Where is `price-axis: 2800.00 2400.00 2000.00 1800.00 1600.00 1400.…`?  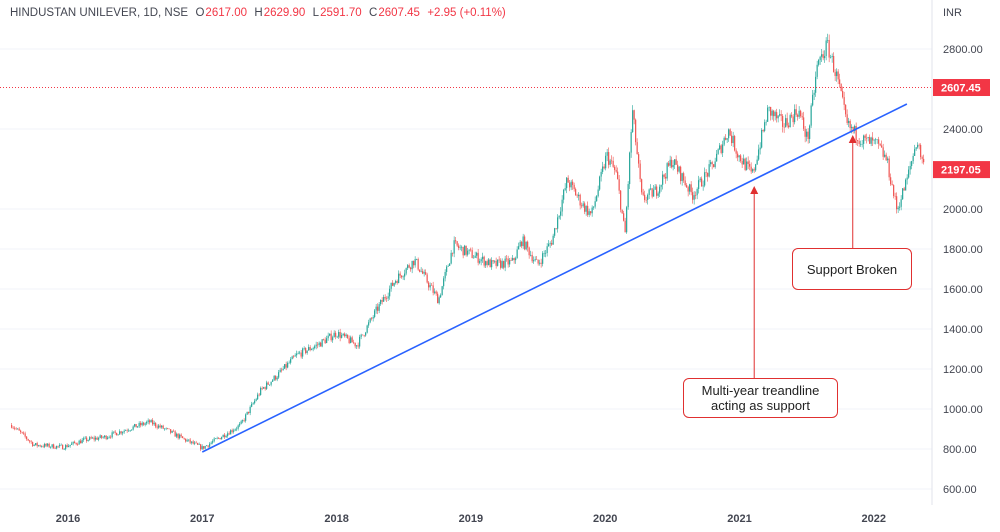
price-axis: 2800.00 2400.00 2000.00 1800.00 1600.00 1400.… is located at coordinates (963, 270).